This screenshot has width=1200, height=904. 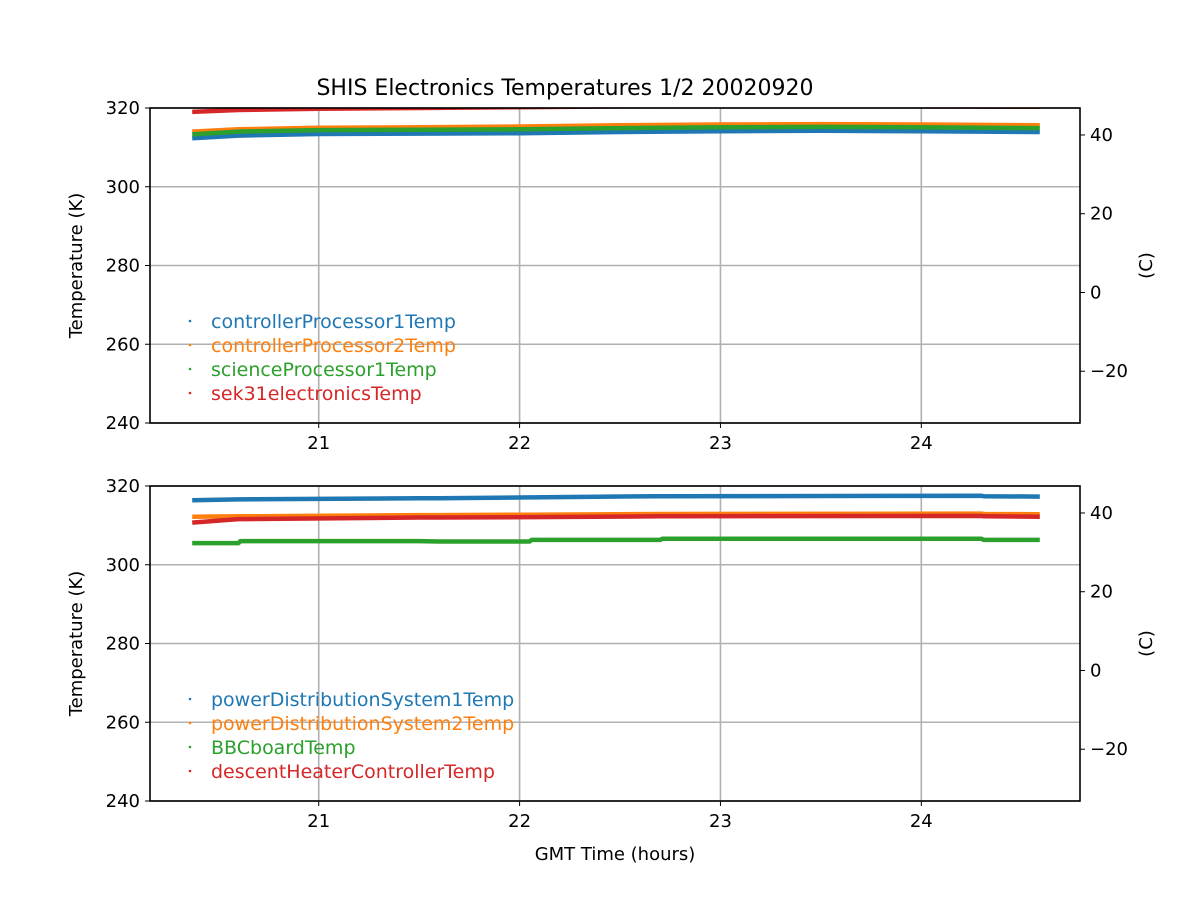 I want to click on legend-label: scienceProcessor1Temp, so click(x=324, y=370).